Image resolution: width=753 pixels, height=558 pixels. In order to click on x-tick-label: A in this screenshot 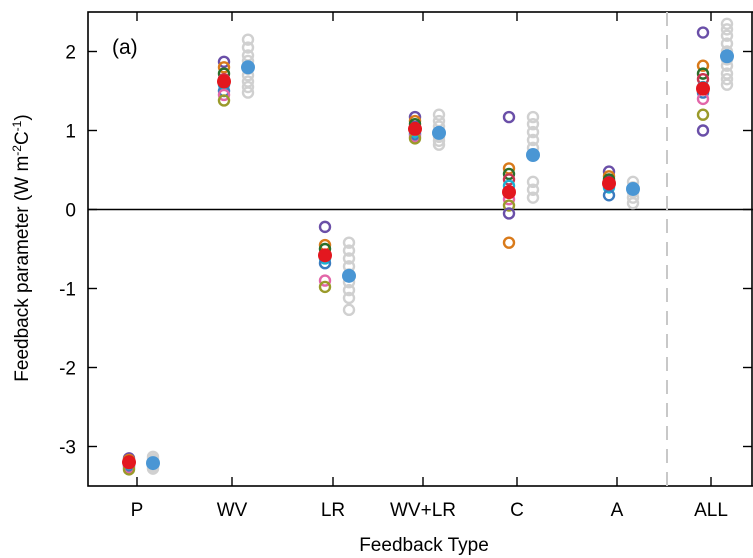, I will do `click(617, 510)`.